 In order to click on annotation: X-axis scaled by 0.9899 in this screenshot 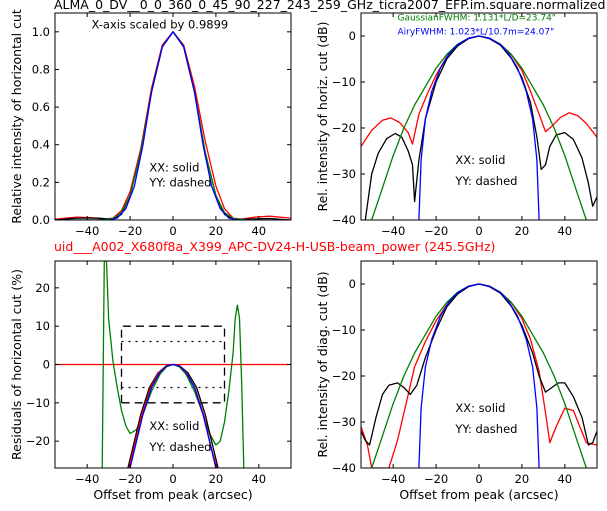, I will do `click(159, 24)`.